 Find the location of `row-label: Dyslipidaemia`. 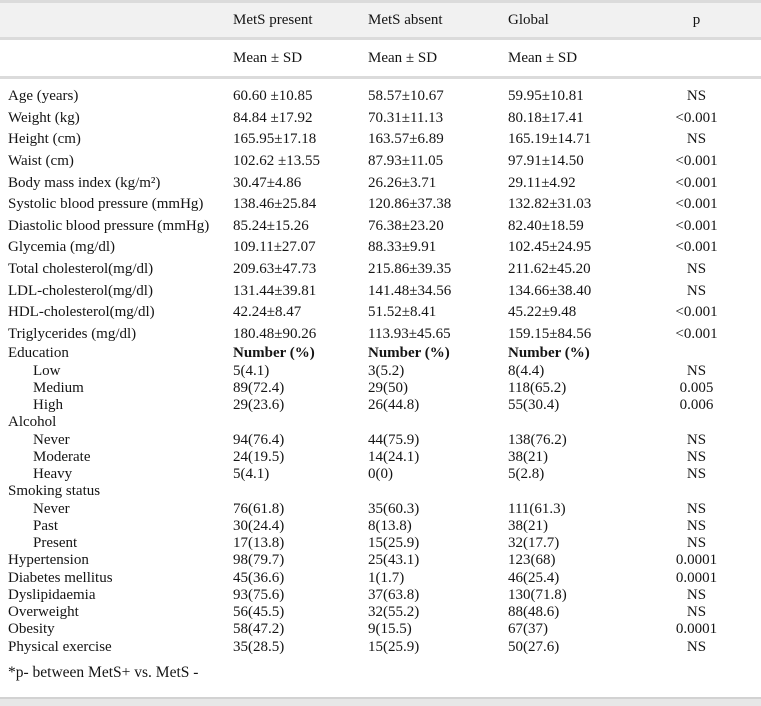

row-label: Dyslipidaemia is located at coordinates (52, 594).